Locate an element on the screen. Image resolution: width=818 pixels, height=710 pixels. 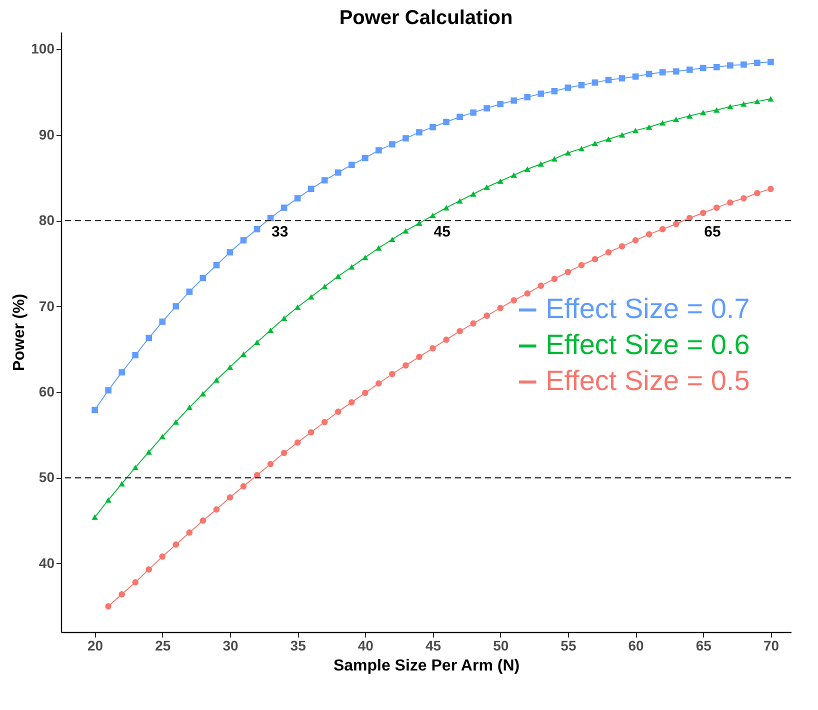
x-tick-label: 45 is located at coordinates (433, 646).